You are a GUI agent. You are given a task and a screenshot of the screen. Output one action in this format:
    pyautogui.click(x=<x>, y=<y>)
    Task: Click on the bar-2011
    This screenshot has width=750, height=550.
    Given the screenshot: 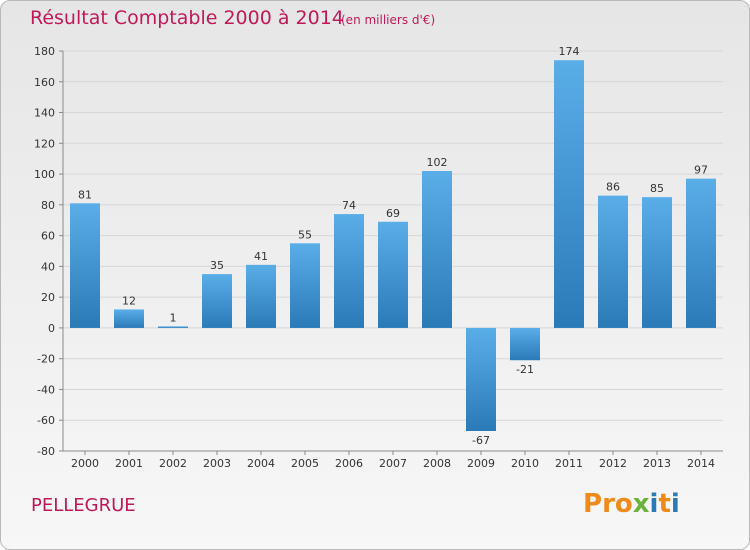 What is the action you would take?
    pyautogui.click(x=569, y=194)
    